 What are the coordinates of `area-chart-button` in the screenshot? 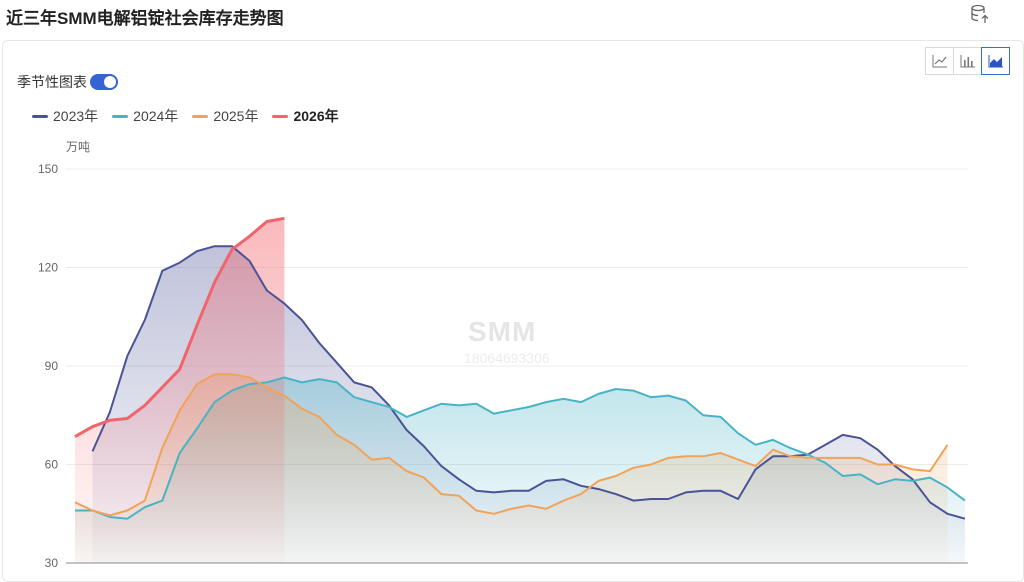 It's located at (995, 61).